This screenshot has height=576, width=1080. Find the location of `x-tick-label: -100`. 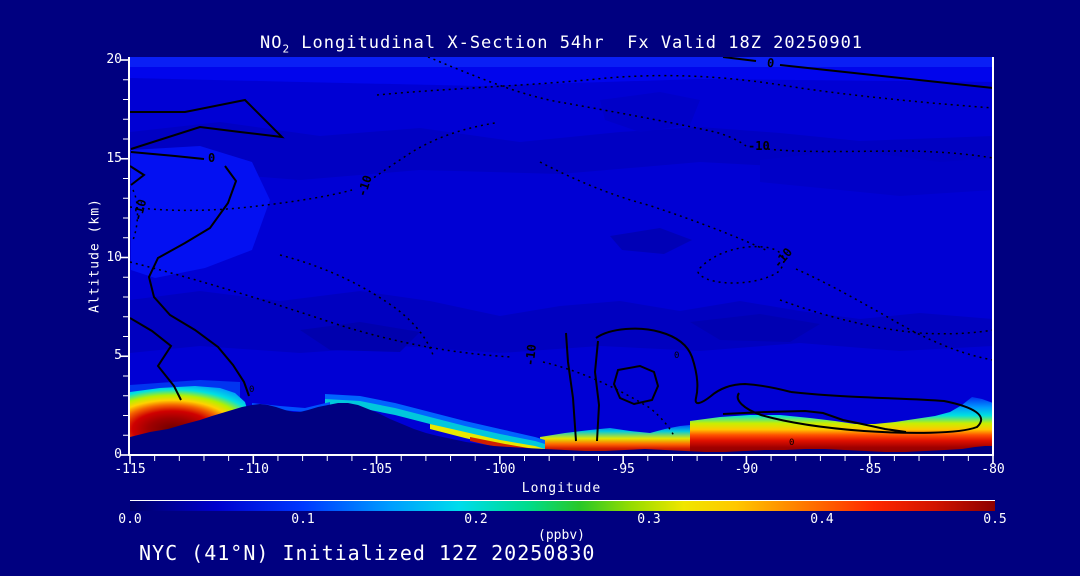

x-tick-label: -100 is located at coordinates (500, 469).